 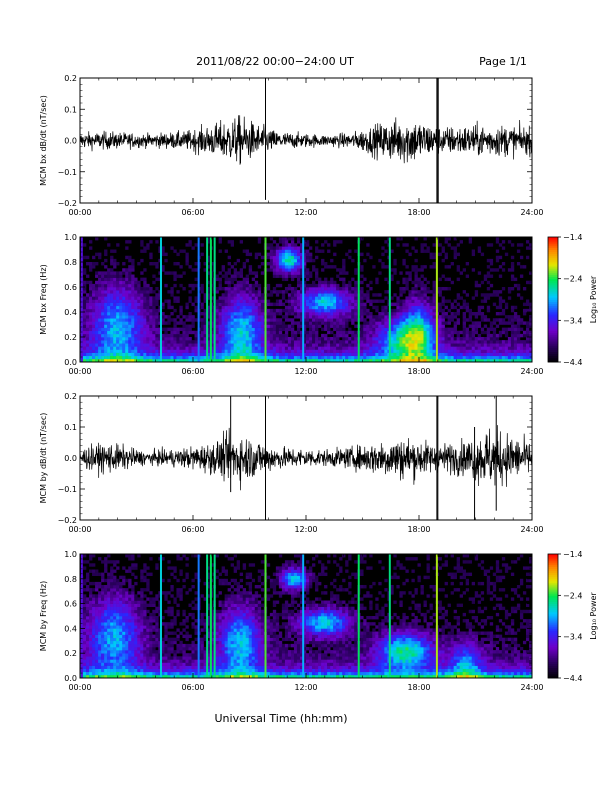 I want to click on colorbar-cell, so click(x=553, y=267).